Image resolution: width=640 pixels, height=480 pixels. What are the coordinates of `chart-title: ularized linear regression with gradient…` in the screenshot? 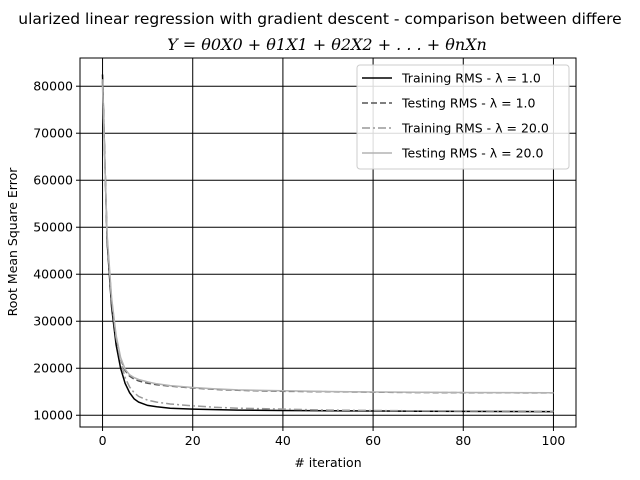 It's located at (319, 19).